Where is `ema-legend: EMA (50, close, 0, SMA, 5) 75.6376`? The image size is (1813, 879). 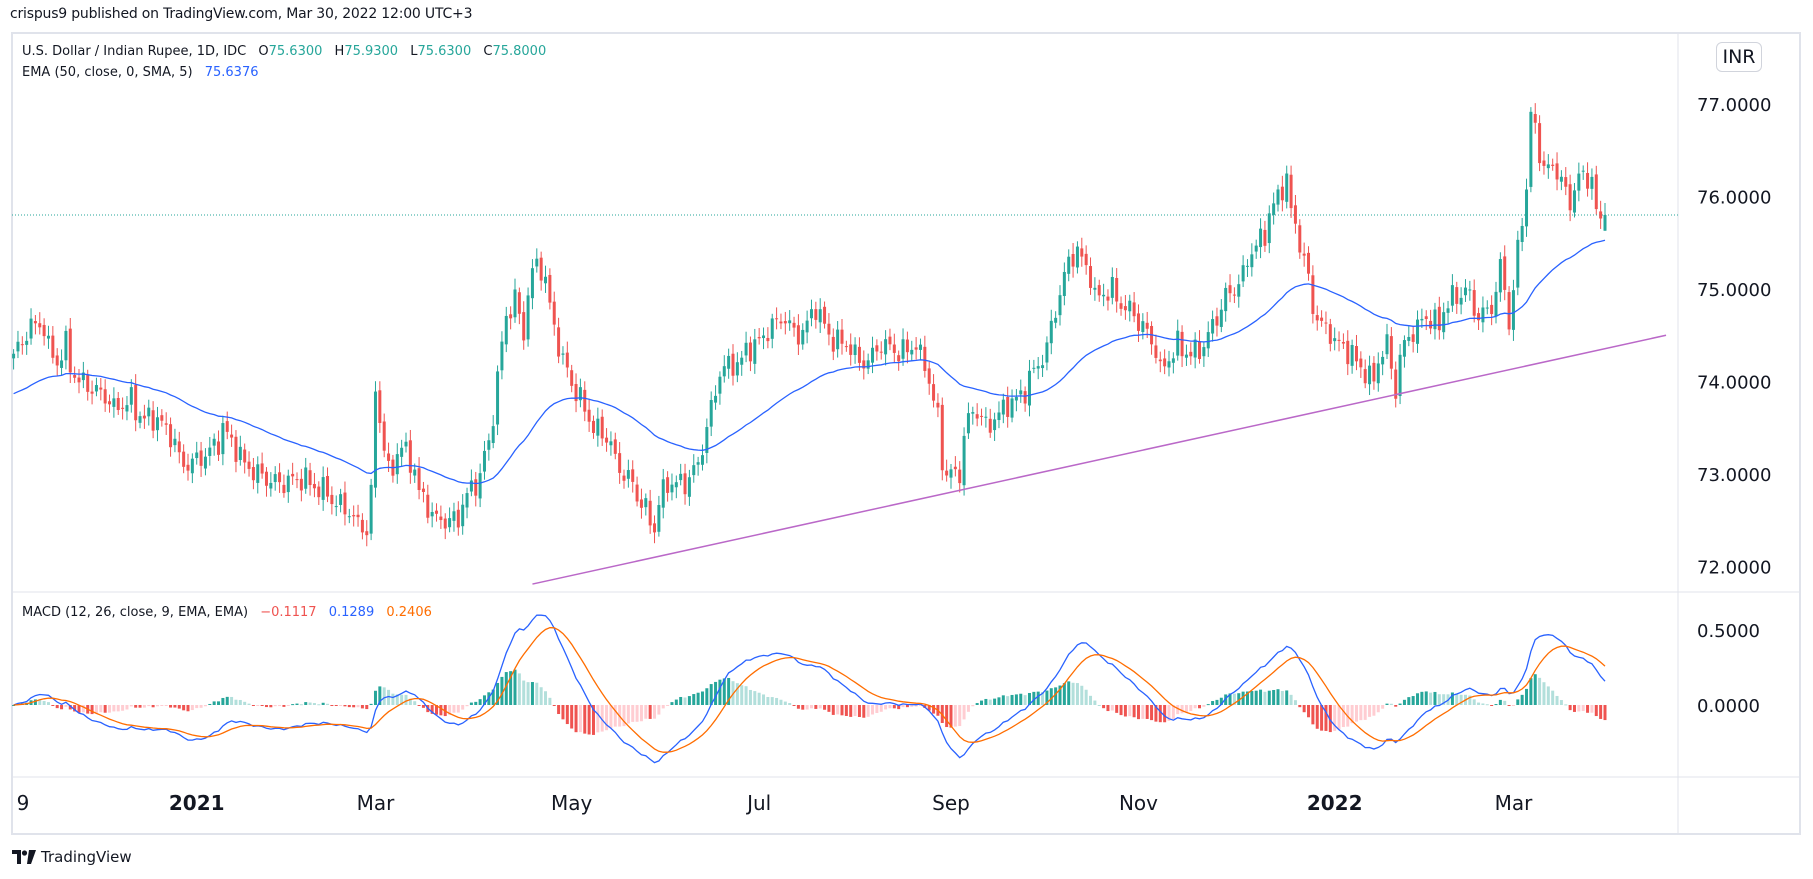 ema-legend: EMA (50, close, 0, SMA, 5) 75.6376 is located at coordinates (140, 72).